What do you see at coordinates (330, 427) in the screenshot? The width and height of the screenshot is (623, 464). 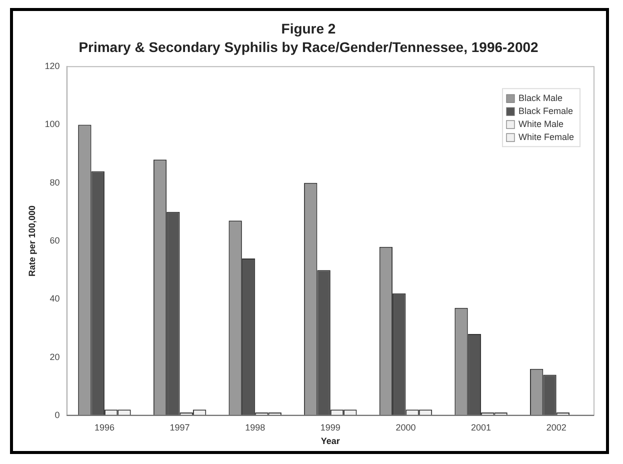 I see `x-tick-label: 1999` at bounding box center [330, 427].